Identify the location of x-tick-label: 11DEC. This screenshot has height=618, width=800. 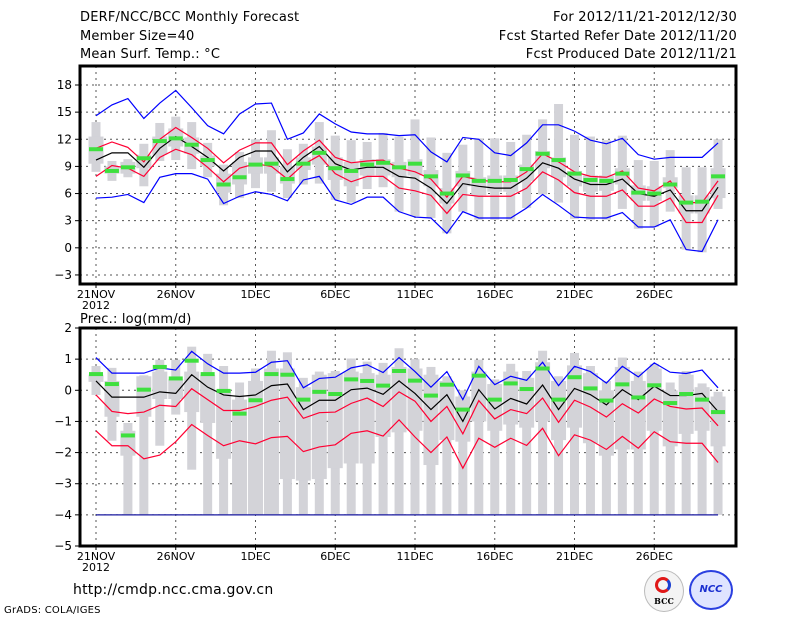
(414, 294).